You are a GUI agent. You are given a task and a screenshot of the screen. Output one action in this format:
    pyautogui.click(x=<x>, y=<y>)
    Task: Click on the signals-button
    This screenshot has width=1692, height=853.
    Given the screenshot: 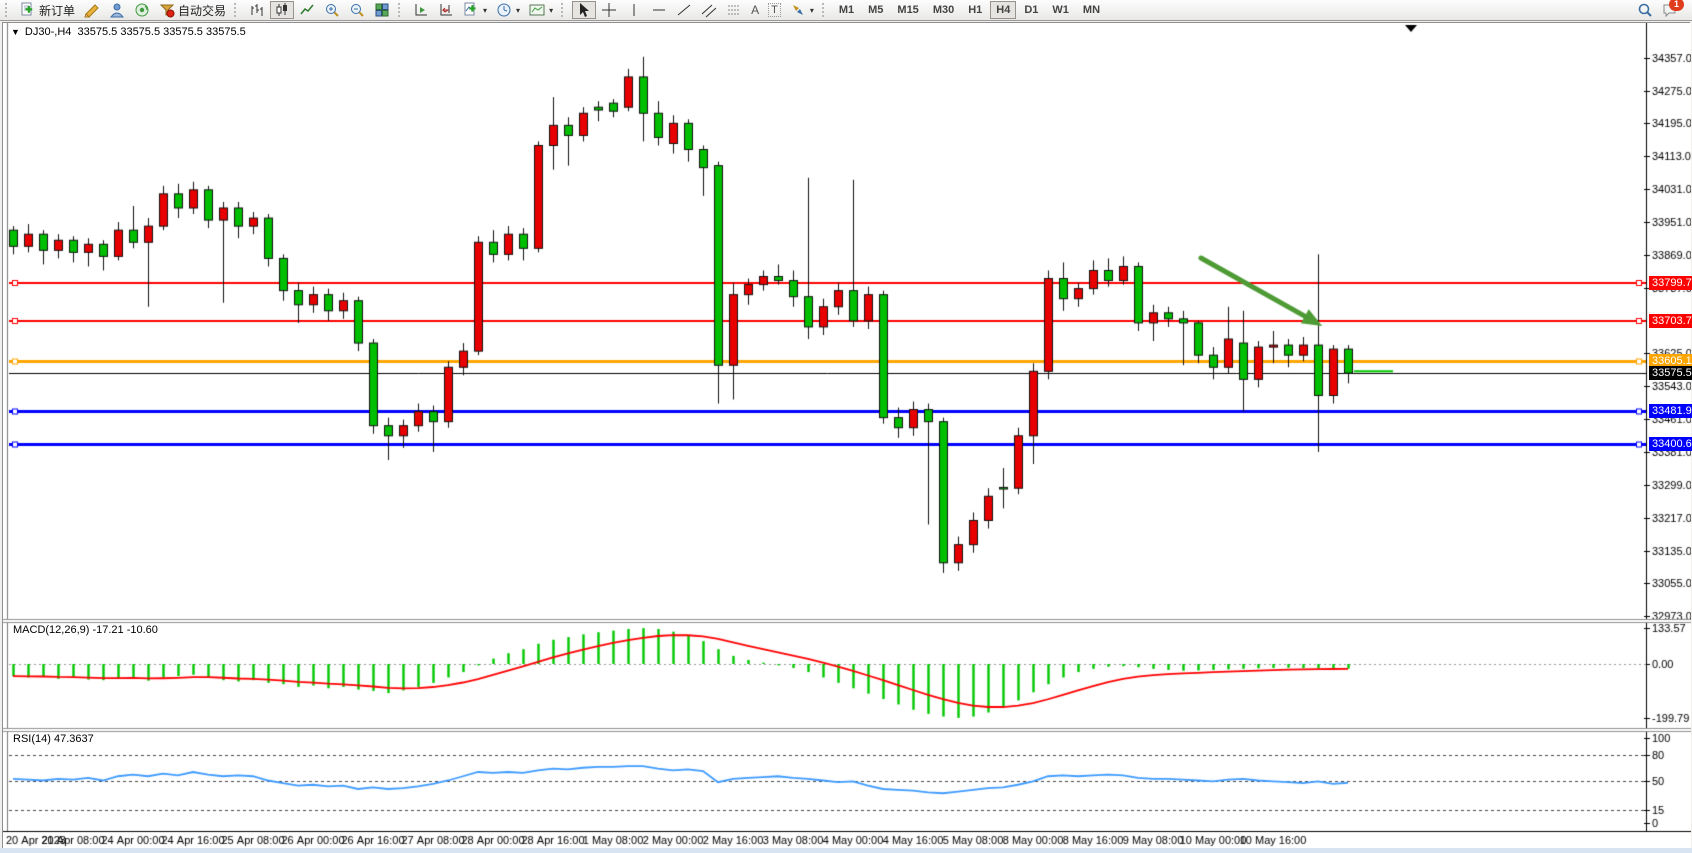 What is the action you would take?
    pyautogui.click(x=142, y=10)
    